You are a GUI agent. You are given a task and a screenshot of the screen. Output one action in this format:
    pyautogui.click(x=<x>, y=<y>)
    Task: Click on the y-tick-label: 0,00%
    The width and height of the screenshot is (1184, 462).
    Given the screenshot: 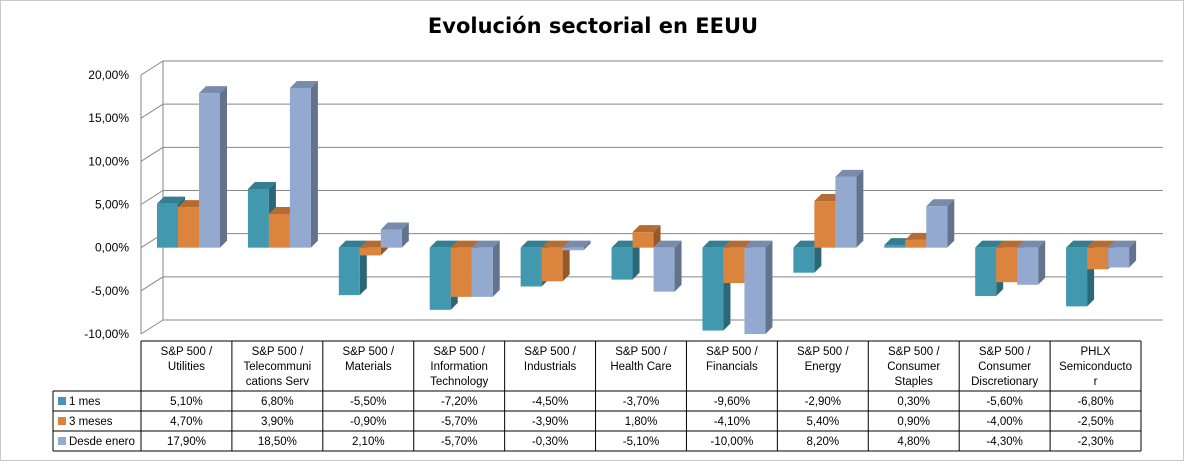 What is the action you would take?
    pyautogui.click(x=112, y=248)
    